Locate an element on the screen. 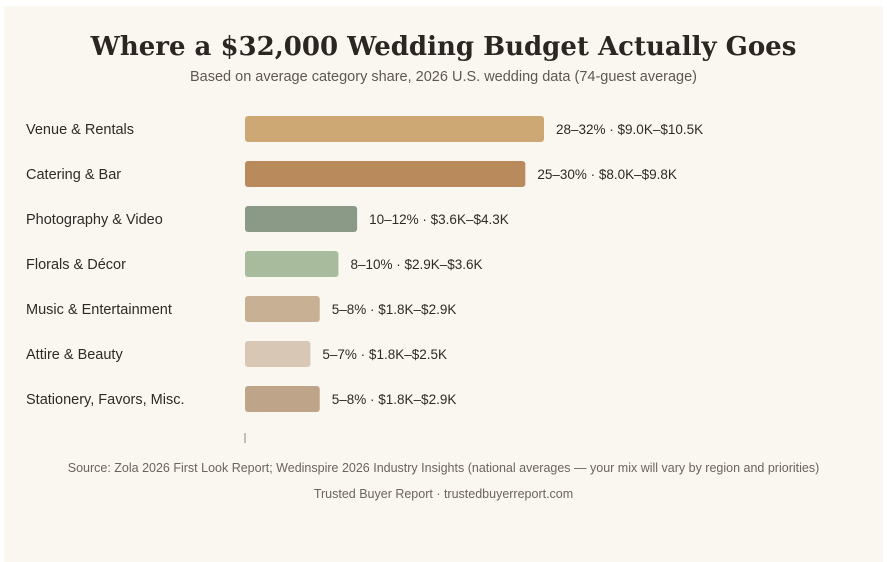 This screenshot has height=562, width=887. category-label: Florals & Décor is located at coordinates (76, 265).